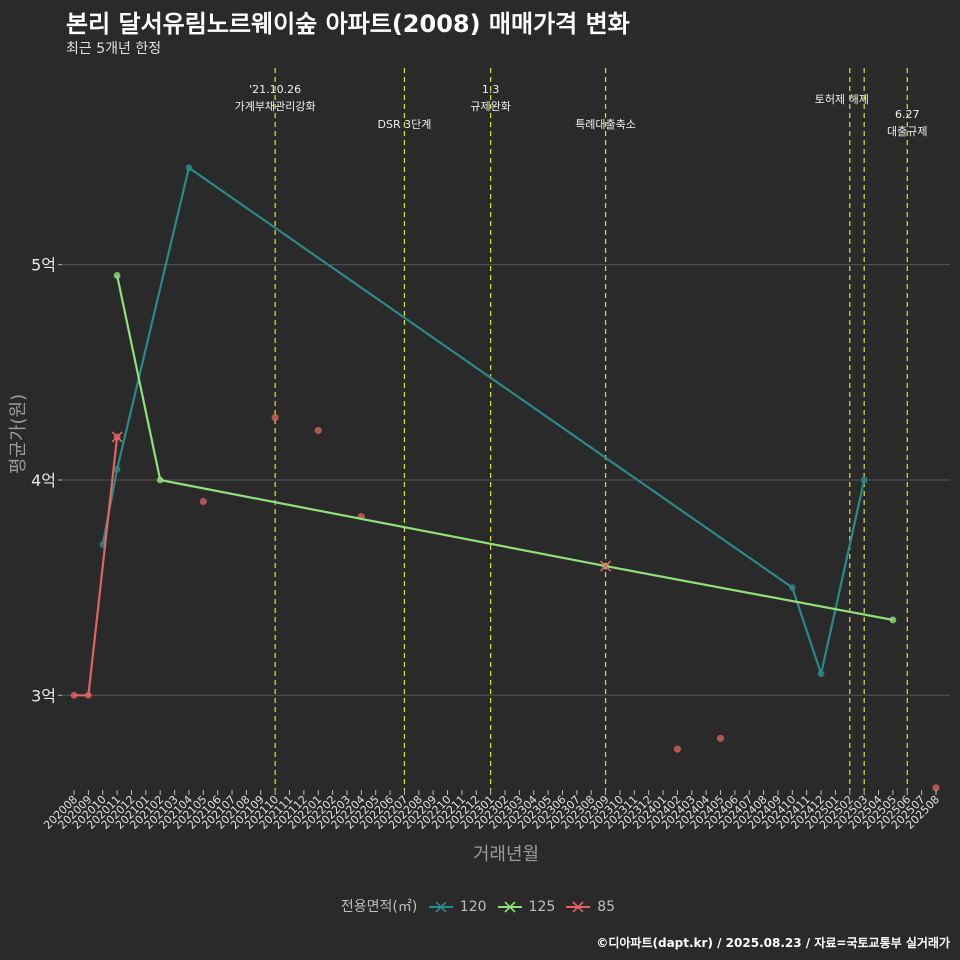 This screenshot has height=960, width=960. I want to click on policy-label: 토허제 해제, so click(842, 99).